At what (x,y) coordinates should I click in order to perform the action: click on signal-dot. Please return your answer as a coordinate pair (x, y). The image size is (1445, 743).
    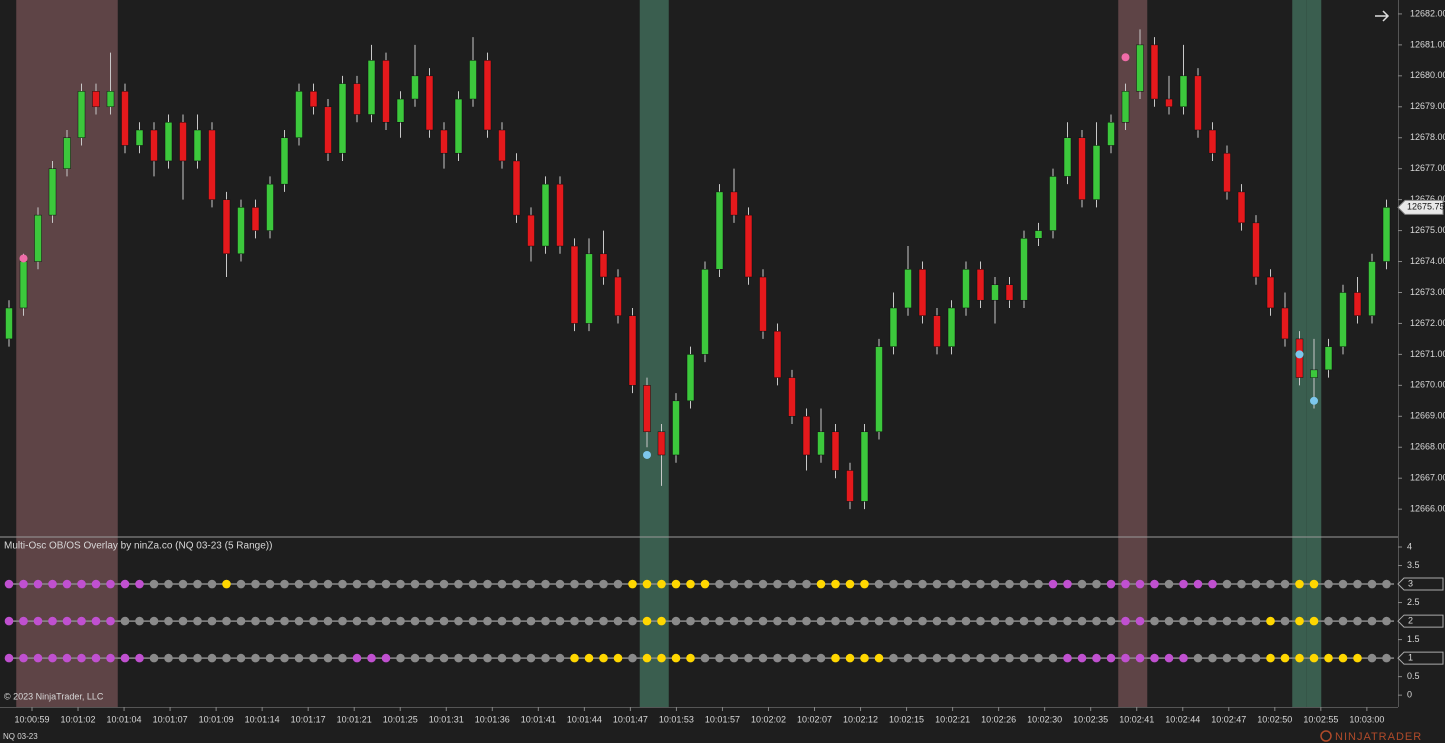
    Looking at the image, I should click on (647, 454).